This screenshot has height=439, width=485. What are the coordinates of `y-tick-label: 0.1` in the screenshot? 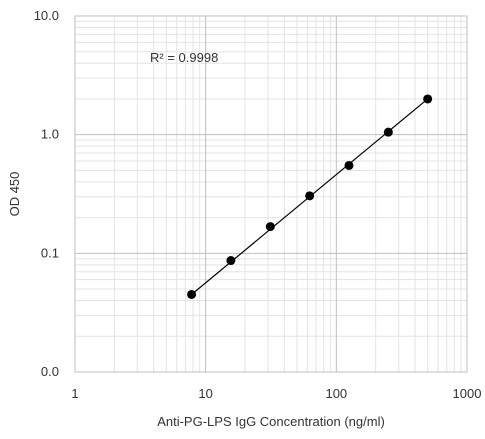 It's located at (50, 252).